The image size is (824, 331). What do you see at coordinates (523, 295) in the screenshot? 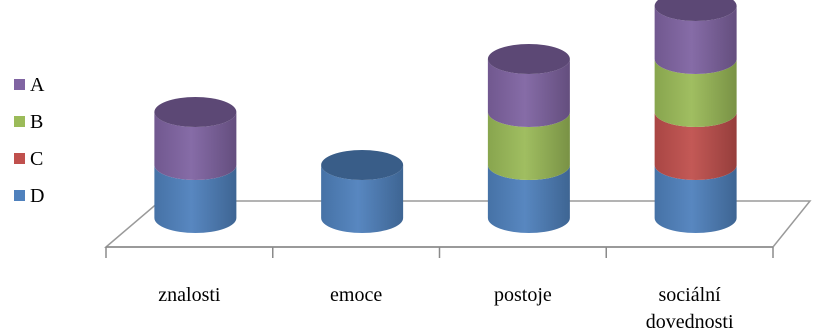
I see `x-tick-label: postoje` at bounding box center [523, 295].